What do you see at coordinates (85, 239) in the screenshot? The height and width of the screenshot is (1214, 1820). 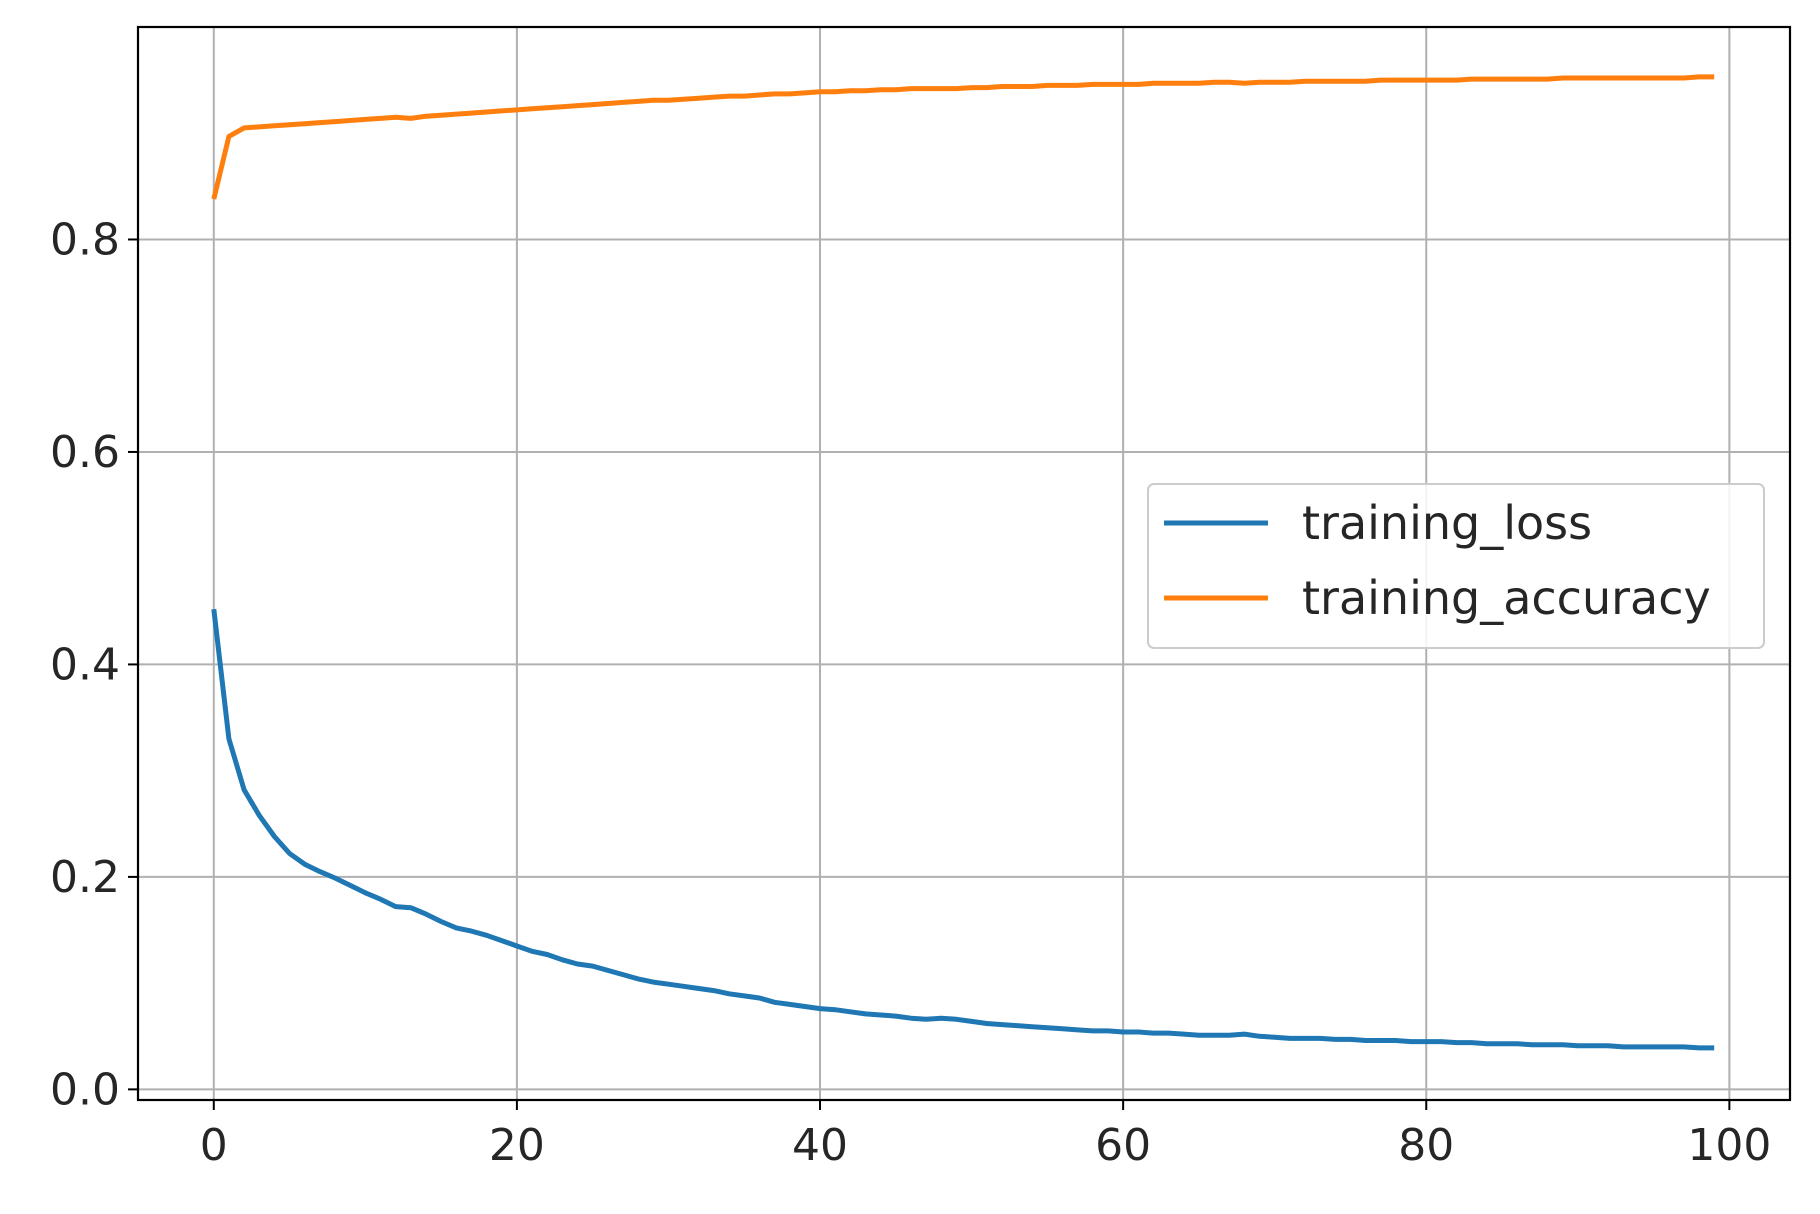 I see `y-tick-label: 0.8` at bounding box center [85, 239].